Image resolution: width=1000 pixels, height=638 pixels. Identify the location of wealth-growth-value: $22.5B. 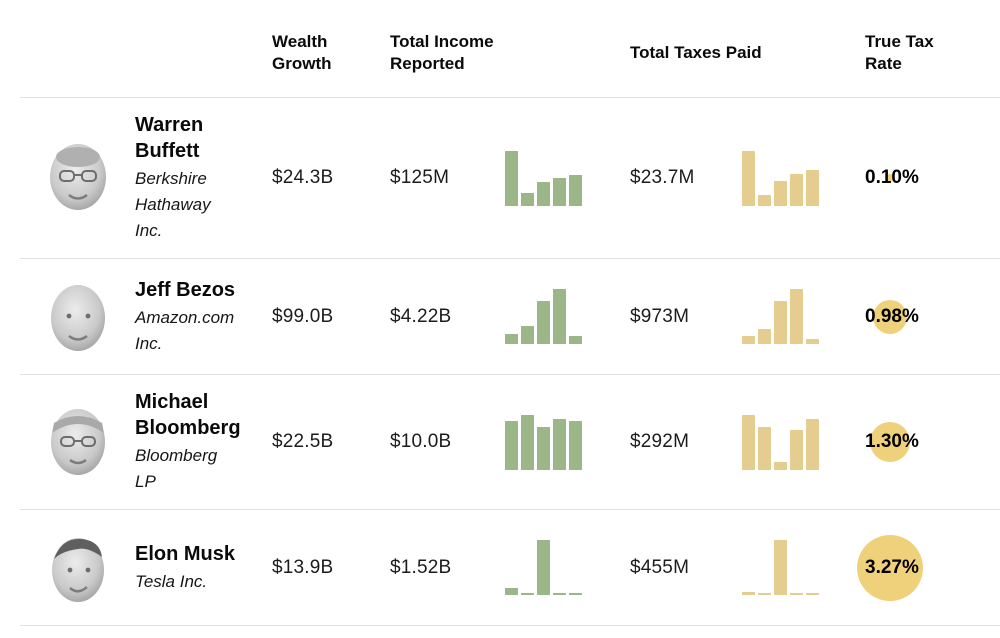
(303, 441).